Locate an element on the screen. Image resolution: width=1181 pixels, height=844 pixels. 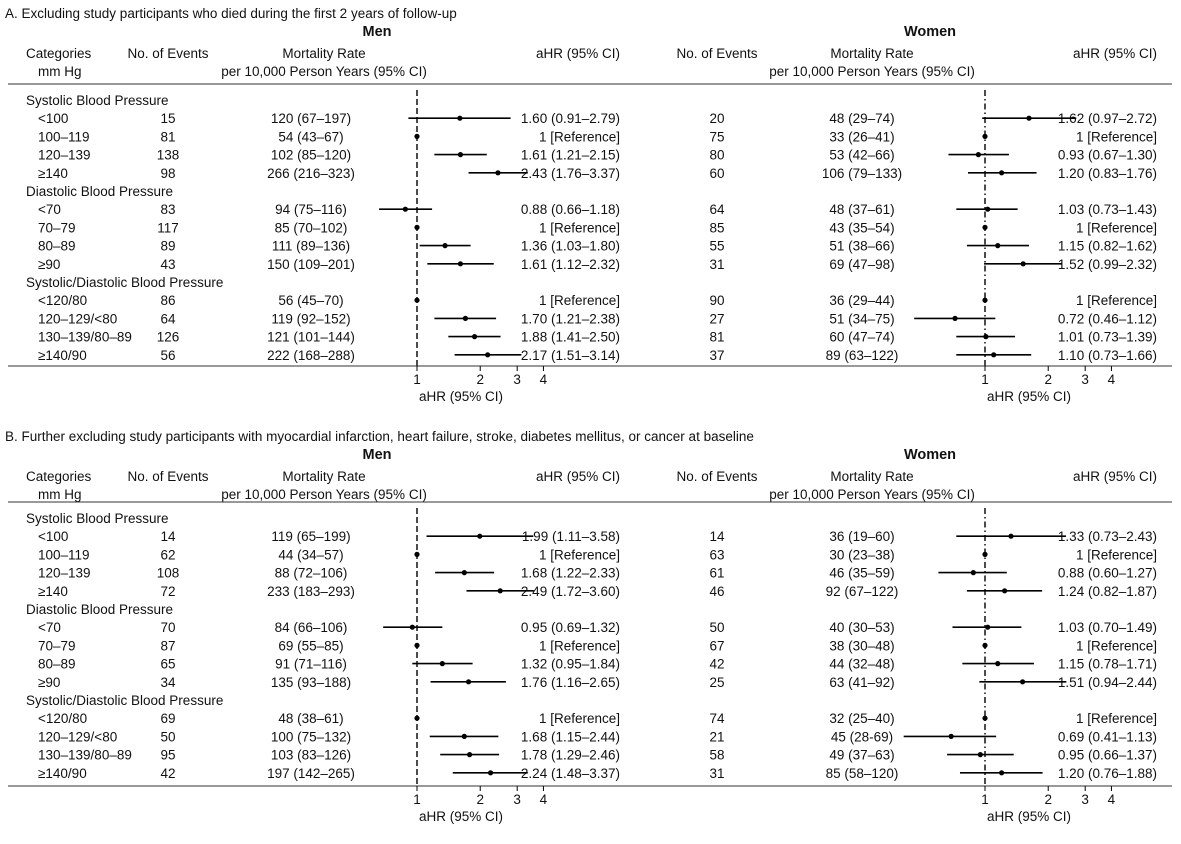
women-rate: 43 (35–54) is located at coordinates (861, 227).